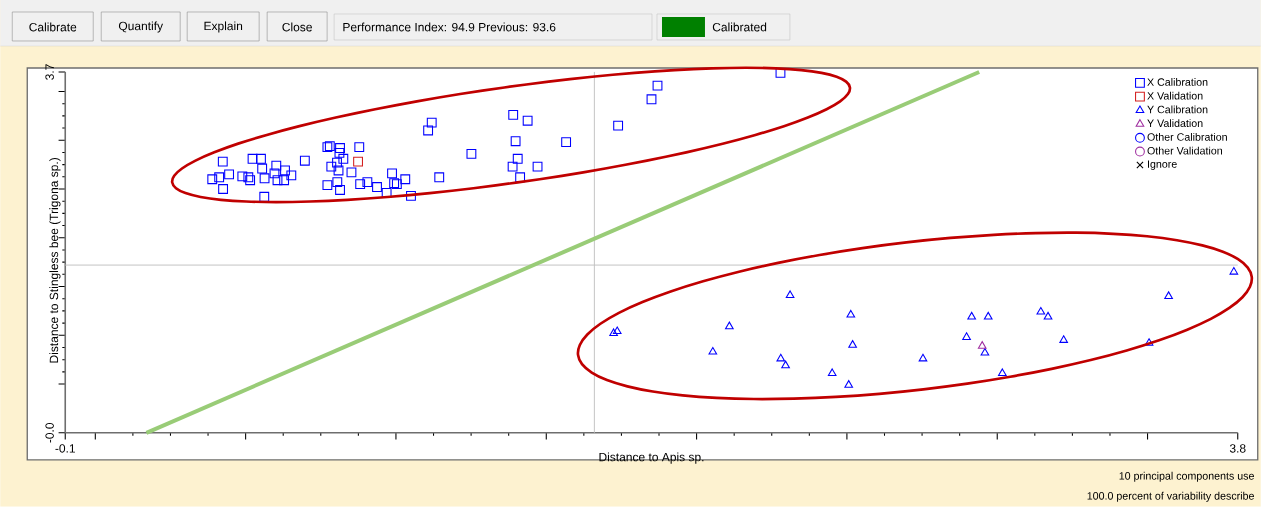  What do you see at coordinates (1177, 82) in the screenshot?
I see `legend-label: X Calibration` at bounding box center [1177, 82].